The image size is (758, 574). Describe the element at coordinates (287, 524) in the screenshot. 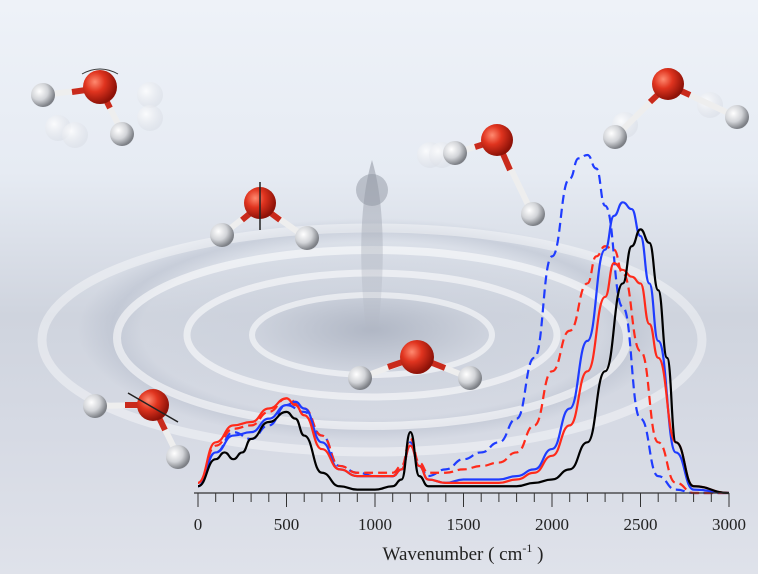

I see `x-tick-label: 500` at that location.